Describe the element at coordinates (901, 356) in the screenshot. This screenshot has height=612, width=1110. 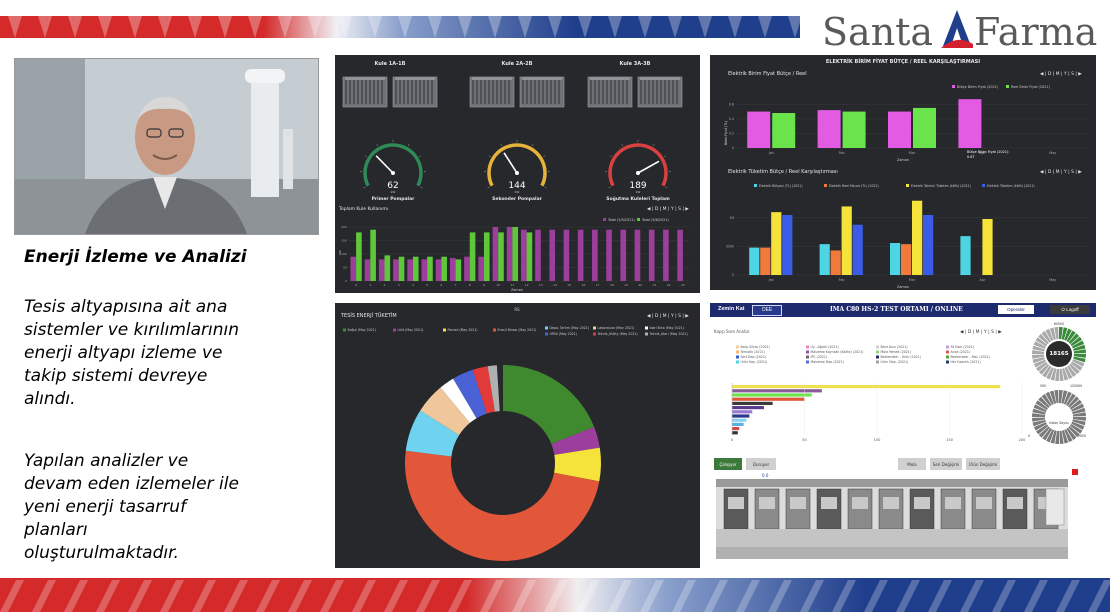
I see `legend-entry: Beklemeler - Ürün (2021)` at that location.